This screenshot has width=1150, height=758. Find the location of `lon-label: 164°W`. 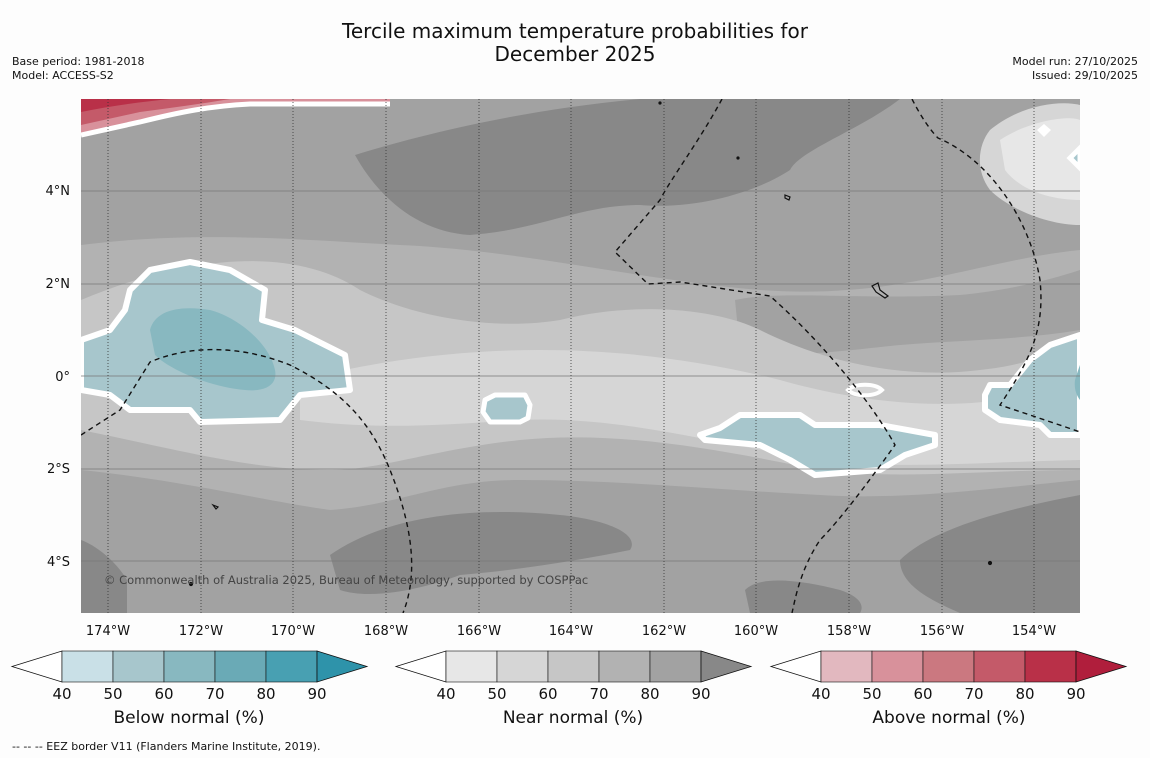

lon-label: 164°W is located at coordinates (571, 631).